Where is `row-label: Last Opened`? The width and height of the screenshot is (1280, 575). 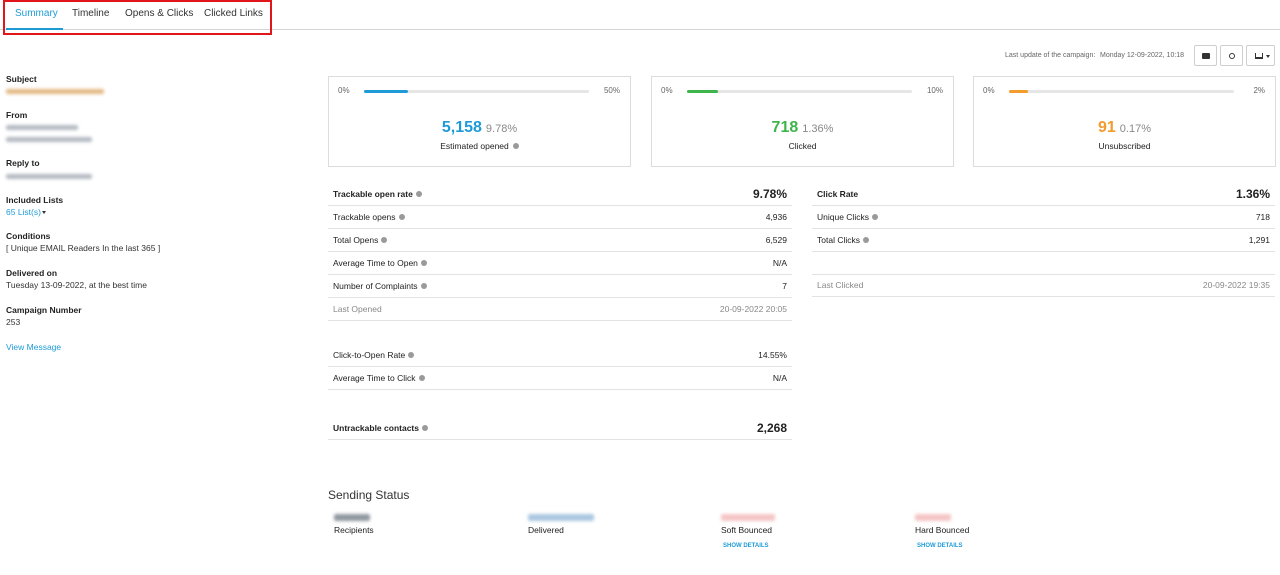 row-label: Last Opened is located at coordinates (357, 308).